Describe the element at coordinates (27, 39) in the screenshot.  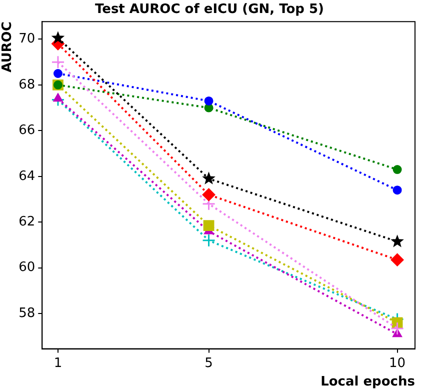
I see `y-tick-label: 70` at that location.